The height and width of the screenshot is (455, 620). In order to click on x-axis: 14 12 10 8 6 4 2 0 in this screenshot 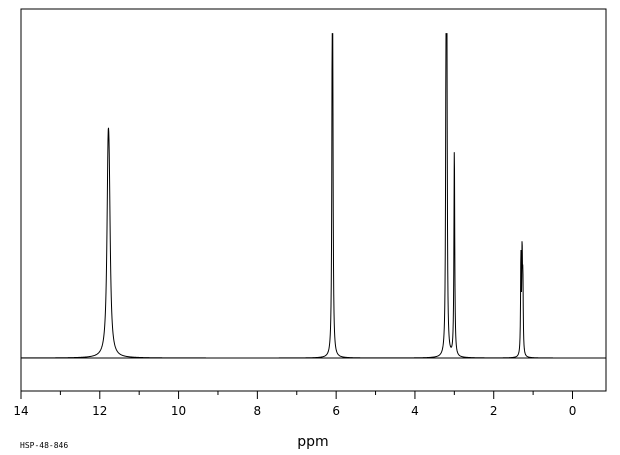, I will do `click(294, 404)`.